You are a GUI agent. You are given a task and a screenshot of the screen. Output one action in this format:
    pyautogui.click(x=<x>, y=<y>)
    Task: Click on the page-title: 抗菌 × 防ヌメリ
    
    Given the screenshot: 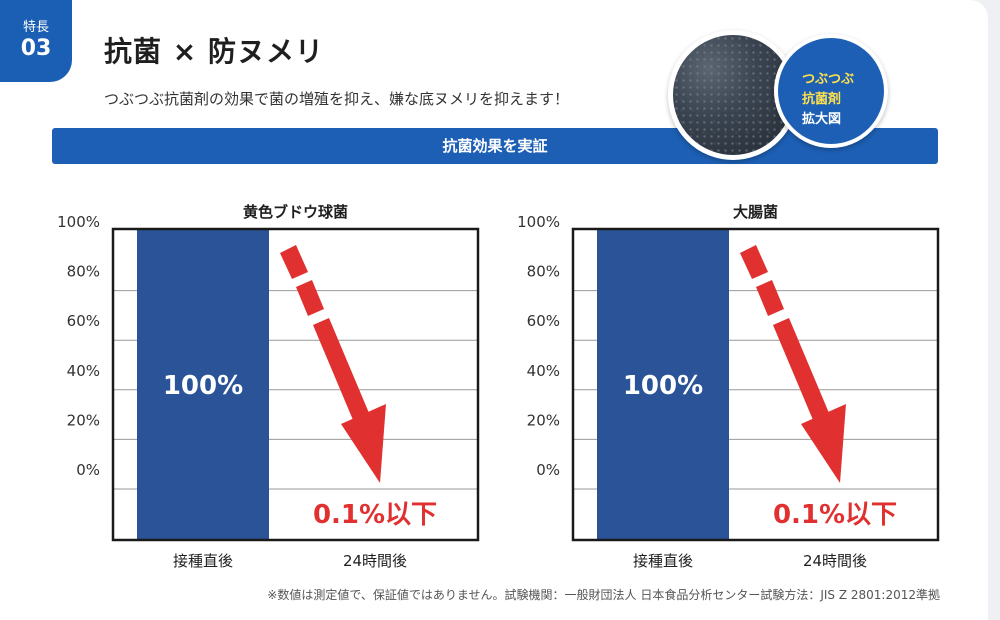 What is the action you would take?
    pyautogui.click(x=214, y=51)
    